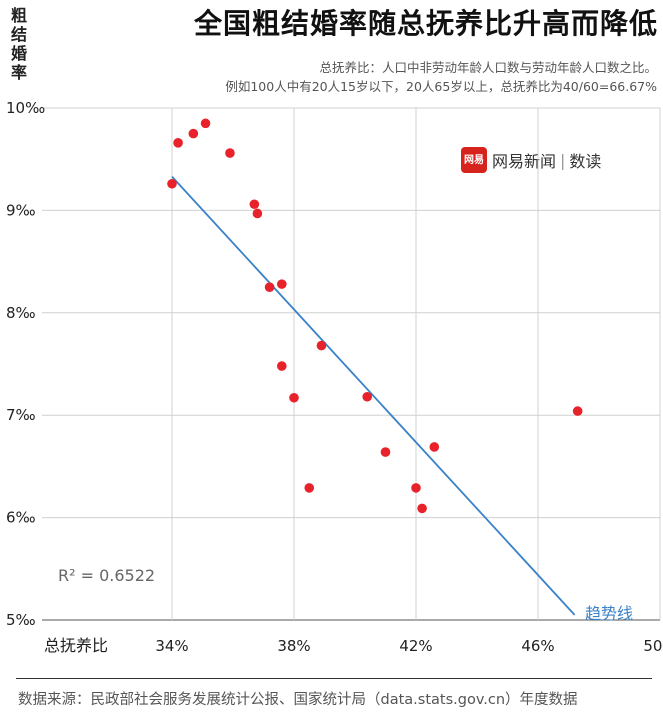 The height and width of the screenshot is (720, 663). Describe the element at coordinates (609, 613) in the screenshot. I see `trendline-label: 趋势线` at that location.